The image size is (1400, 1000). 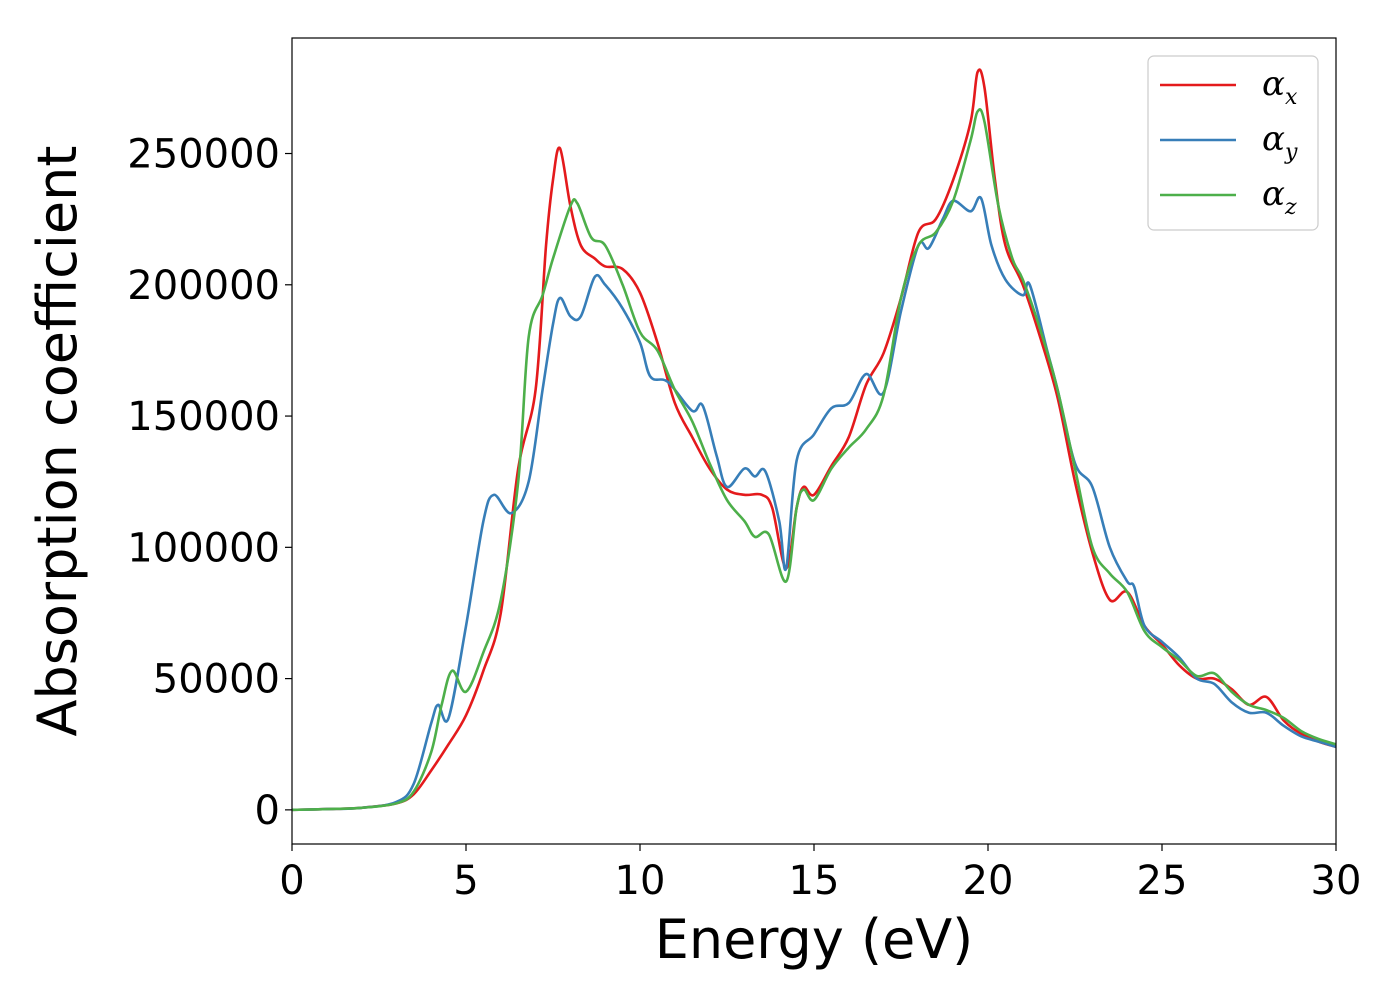 What do you see at coordinates (203, 548) in the screenshot?
I see `y-tick-label: 100000` at bounding box center [203, 548].